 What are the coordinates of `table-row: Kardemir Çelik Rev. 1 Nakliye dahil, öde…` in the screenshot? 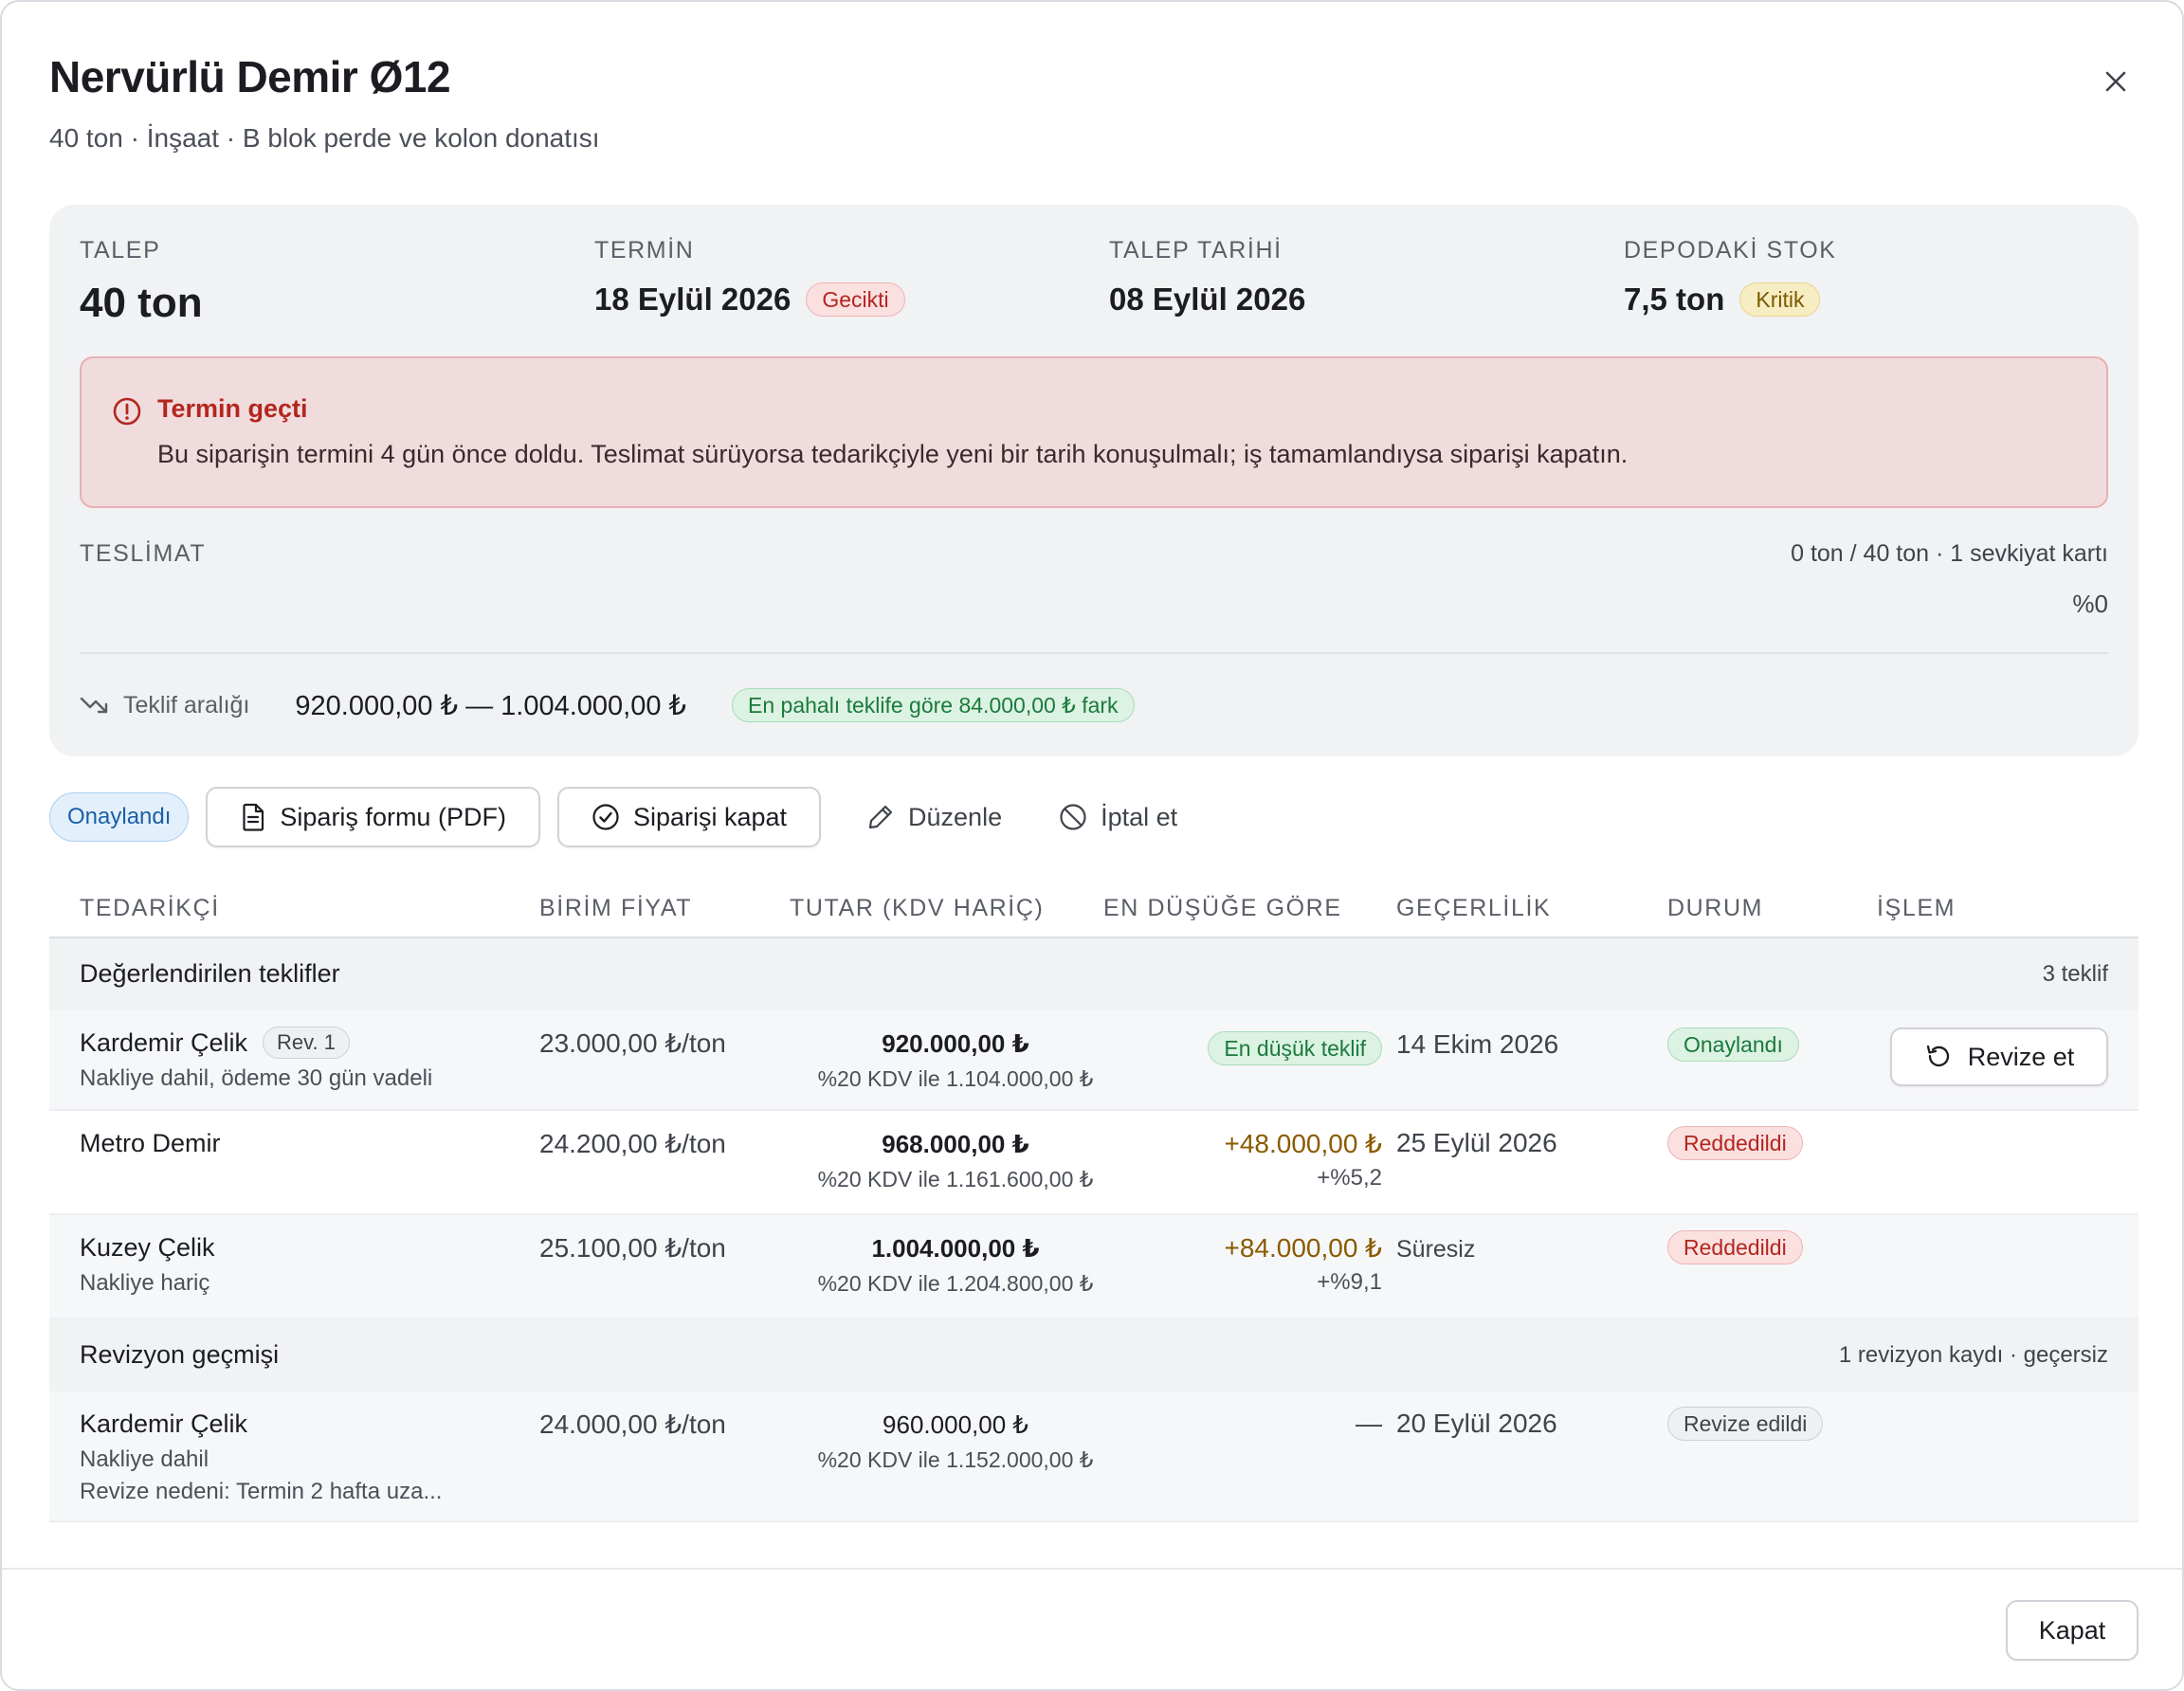 It's located at (1093, 1060).